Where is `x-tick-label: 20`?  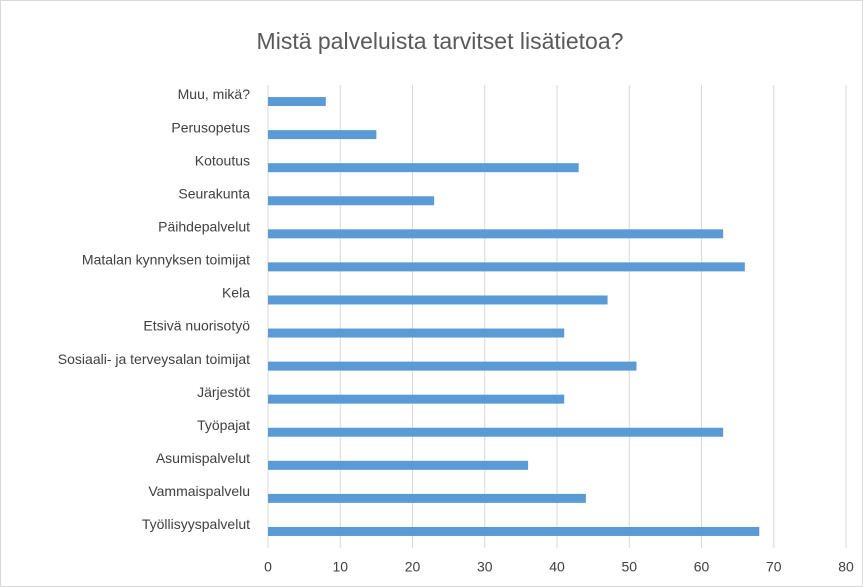
x-tick-label: 20 is located at coordinates (413, 567).